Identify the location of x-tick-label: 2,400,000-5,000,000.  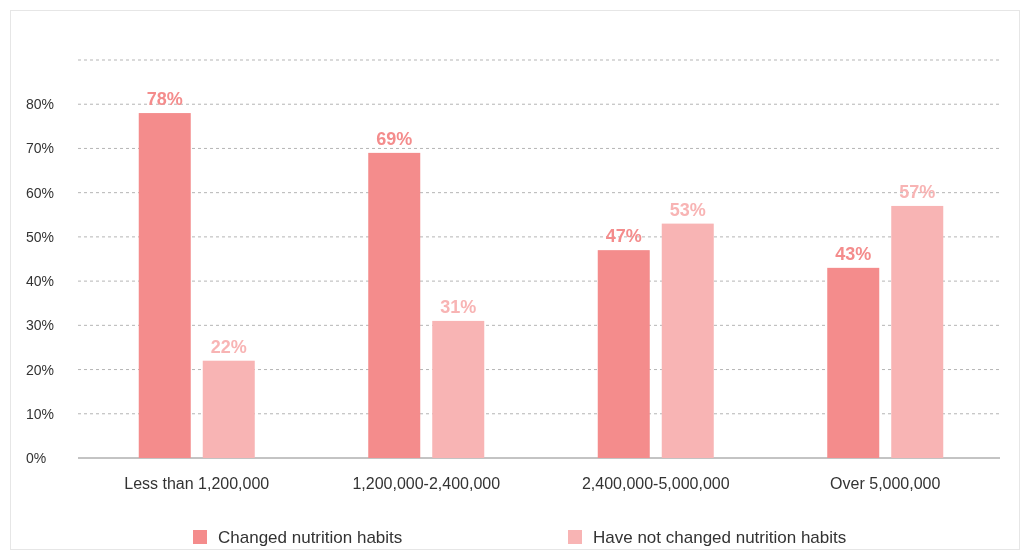
(655, 484).